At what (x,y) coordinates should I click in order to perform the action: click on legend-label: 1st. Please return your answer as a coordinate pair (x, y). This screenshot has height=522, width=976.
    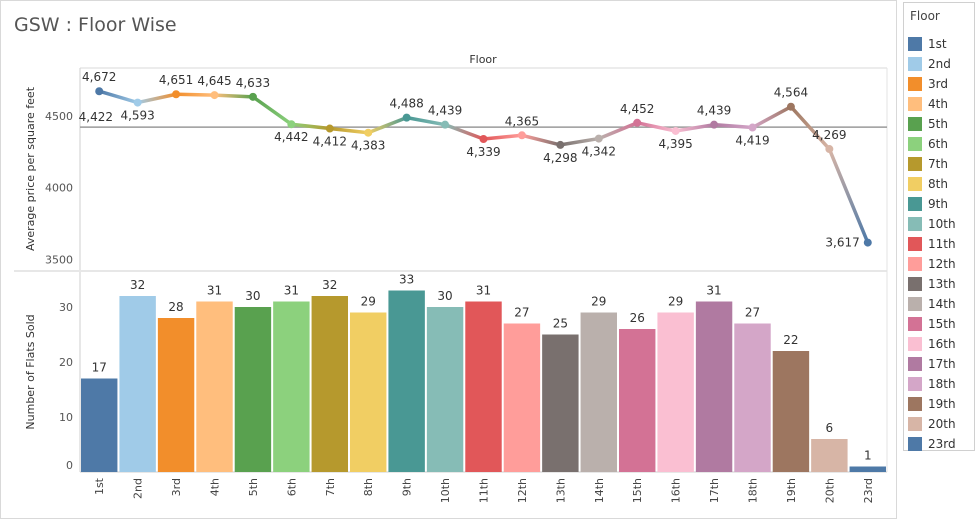
    Looking at the image, I should click on (937, 44).